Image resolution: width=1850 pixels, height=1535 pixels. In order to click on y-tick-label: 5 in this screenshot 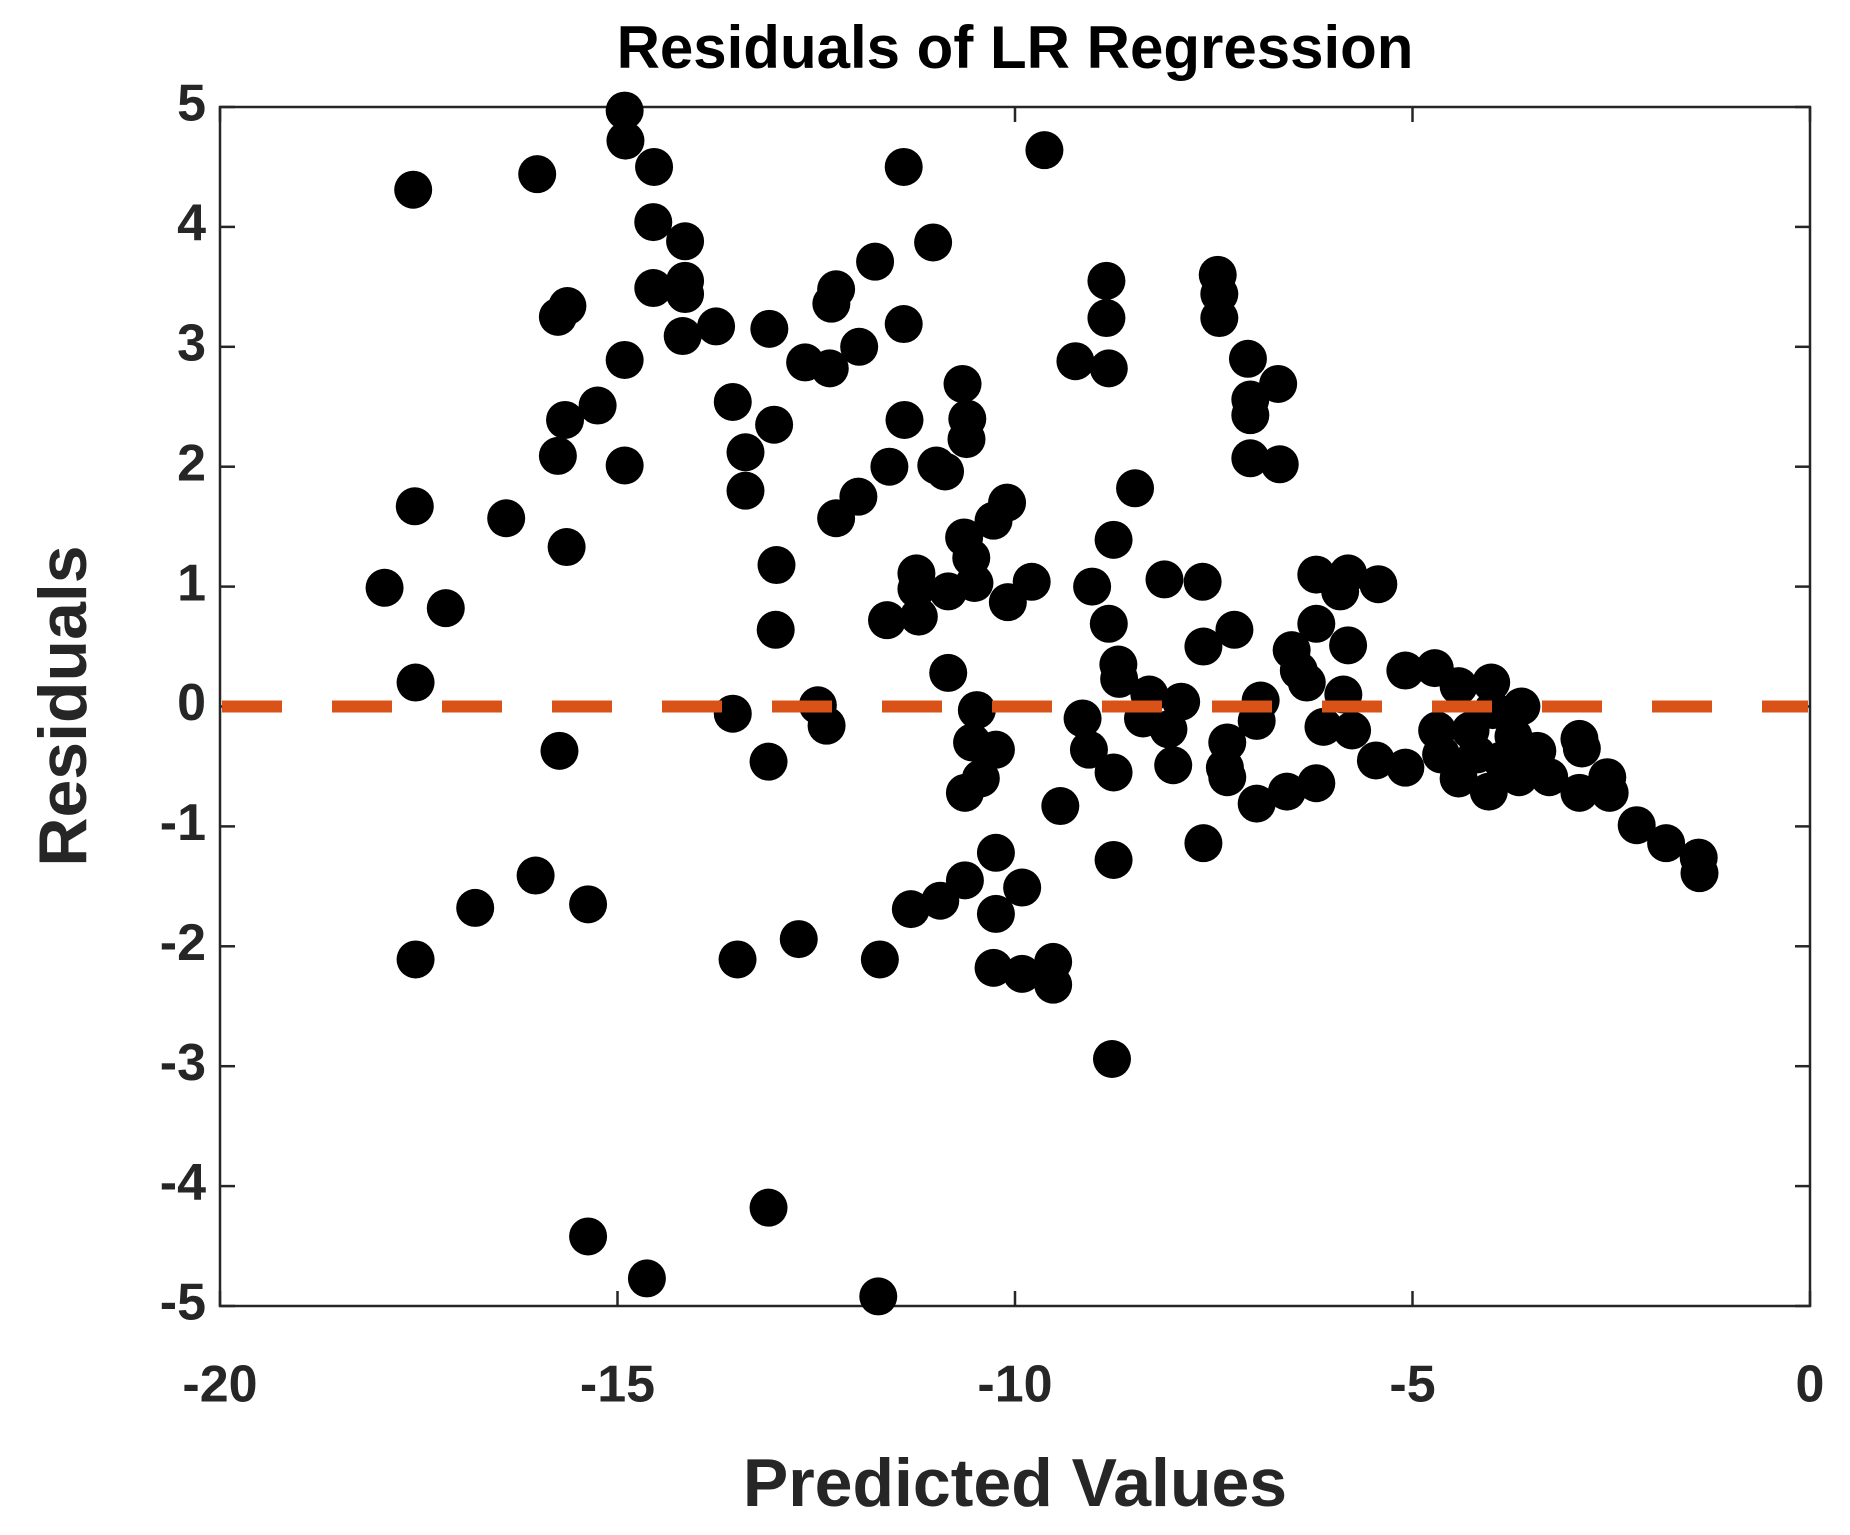, I will do `click(191, 104)`.